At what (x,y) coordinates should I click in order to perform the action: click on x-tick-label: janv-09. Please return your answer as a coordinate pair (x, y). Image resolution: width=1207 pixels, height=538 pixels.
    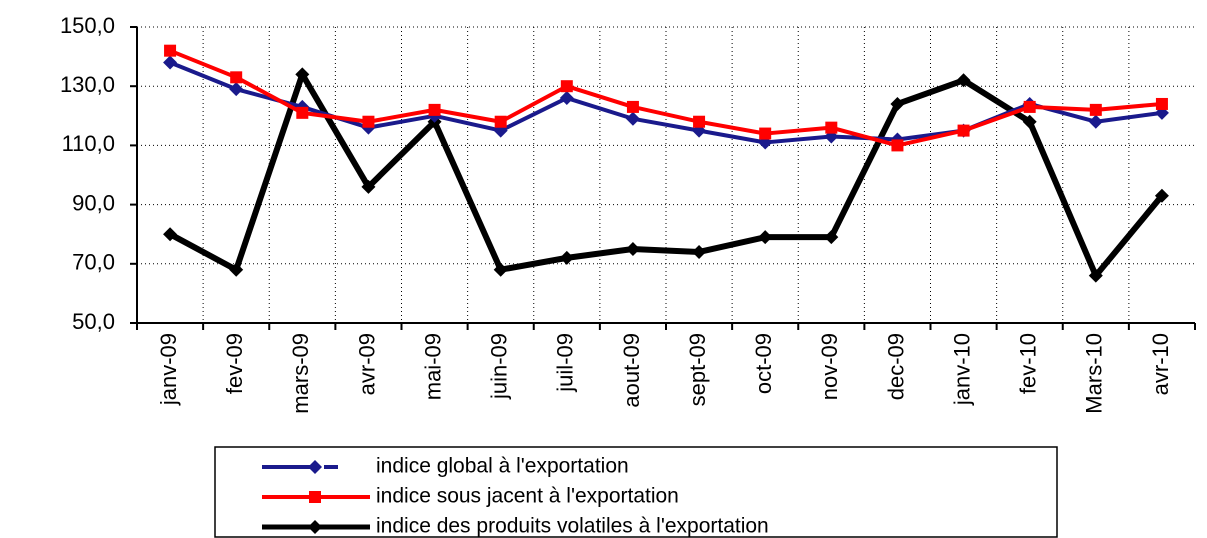
    Looking at the image, I should click on (168, 369).